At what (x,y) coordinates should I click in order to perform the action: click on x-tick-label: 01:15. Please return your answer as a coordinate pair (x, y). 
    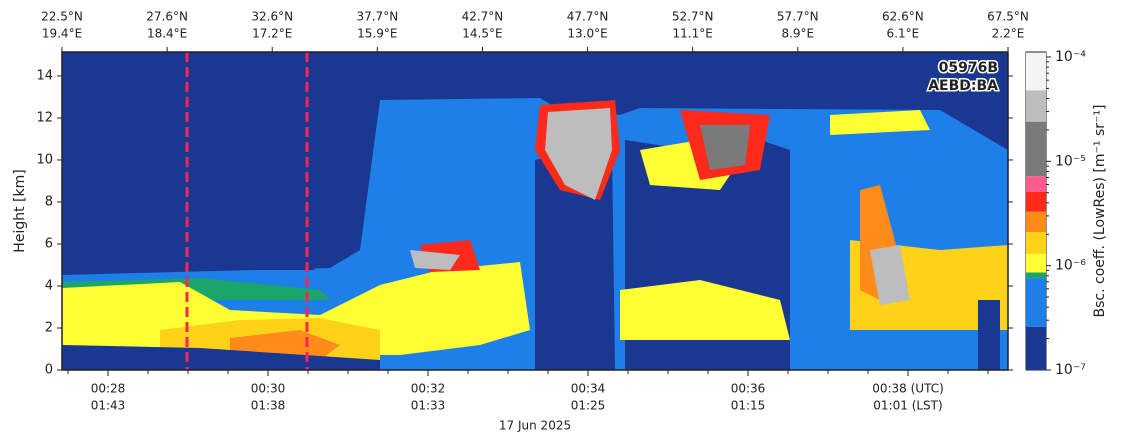
    Looking at the image, I should click on (748, 406).